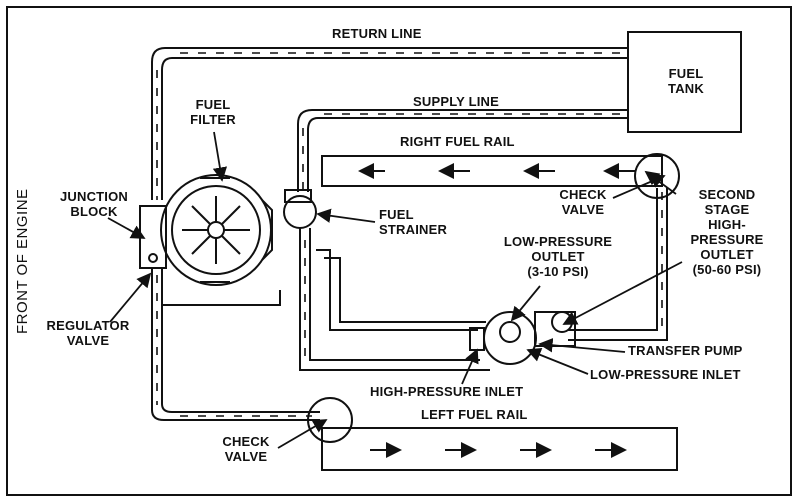 The image size is (800, 503). What do you see at coordinates (510, 338) in the screenshot?
I see `transfer-pump-circle` at bounding box center [510, 338].